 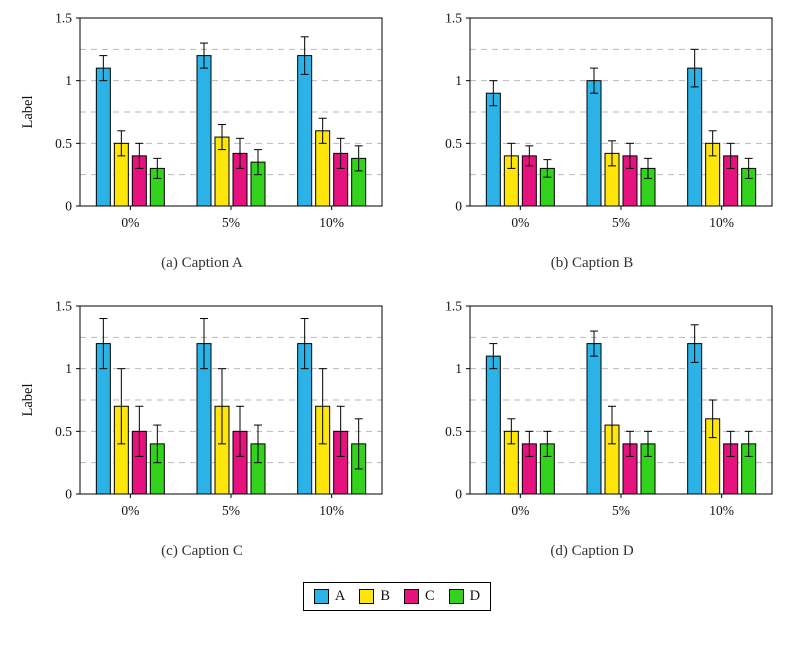 What do you see at coordinates (202, 263) in the screenshot?
I see `chart-a-caption: (a) Caption A` at bounding box center [202, 263].